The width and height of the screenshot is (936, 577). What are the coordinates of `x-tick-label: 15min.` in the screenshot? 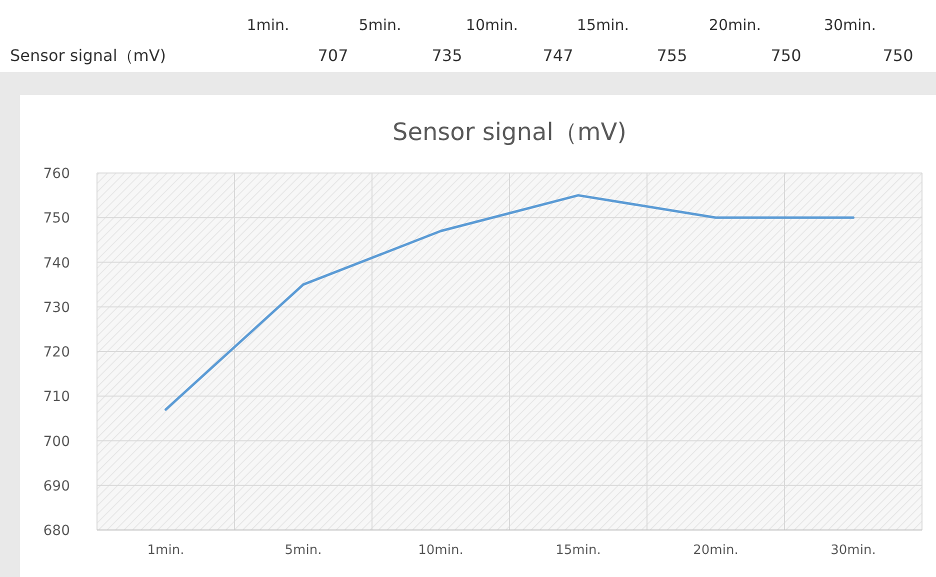 It's located at (578, 550).